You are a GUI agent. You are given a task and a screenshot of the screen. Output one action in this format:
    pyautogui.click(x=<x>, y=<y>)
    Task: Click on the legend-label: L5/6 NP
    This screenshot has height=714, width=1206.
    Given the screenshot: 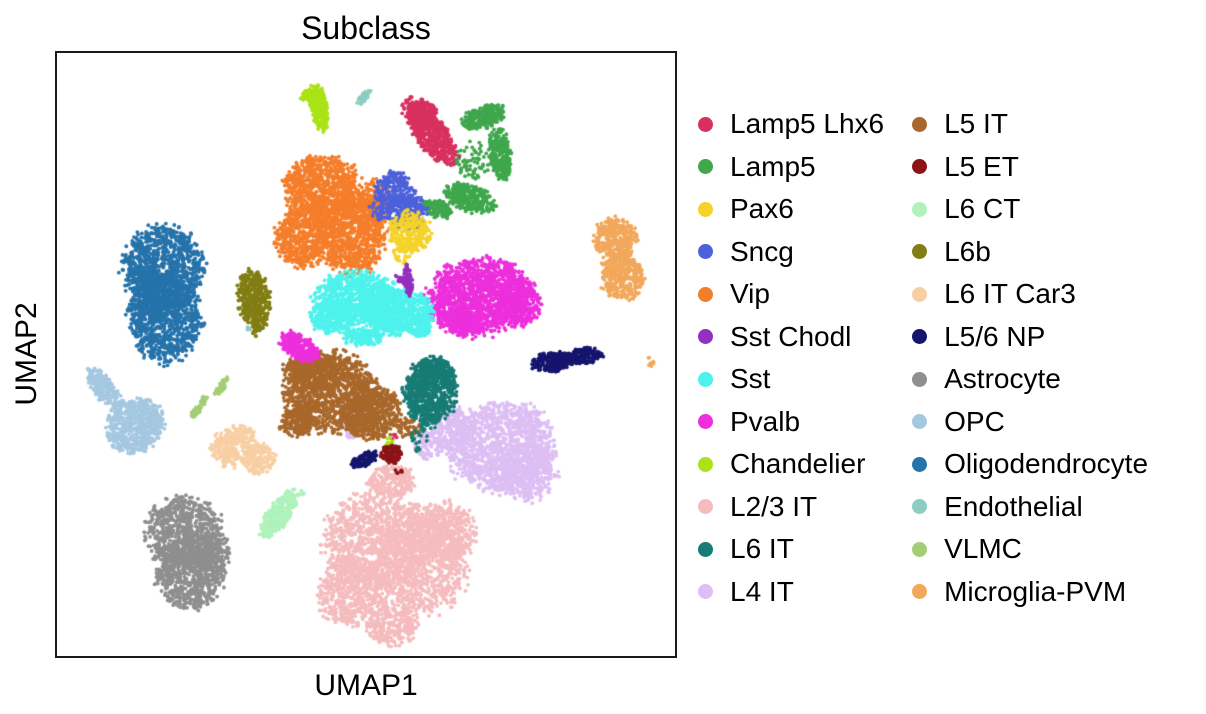 What is the action you would take?
    pyautogui.click(x=995, y=336)
    